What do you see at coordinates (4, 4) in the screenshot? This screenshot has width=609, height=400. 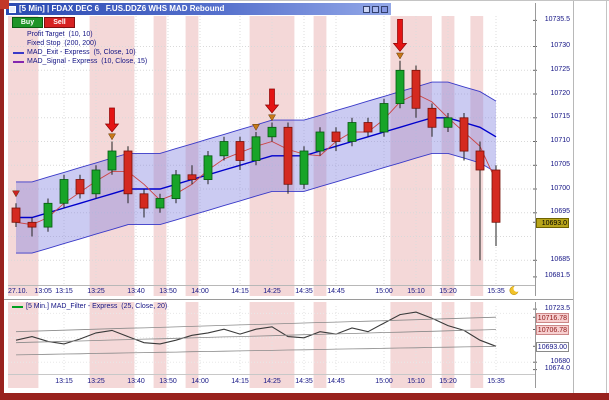 I see `window-frame-corner` at bounding box center [4, 4].